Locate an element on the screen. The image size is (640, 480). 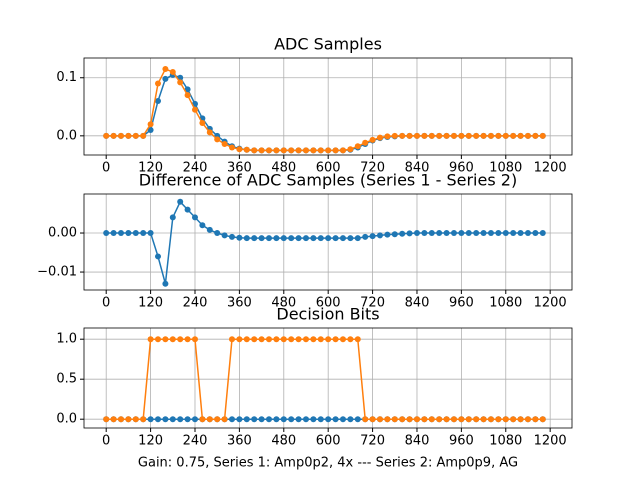
y-tick-label: 1.0 is located at coordinates (66, 339).